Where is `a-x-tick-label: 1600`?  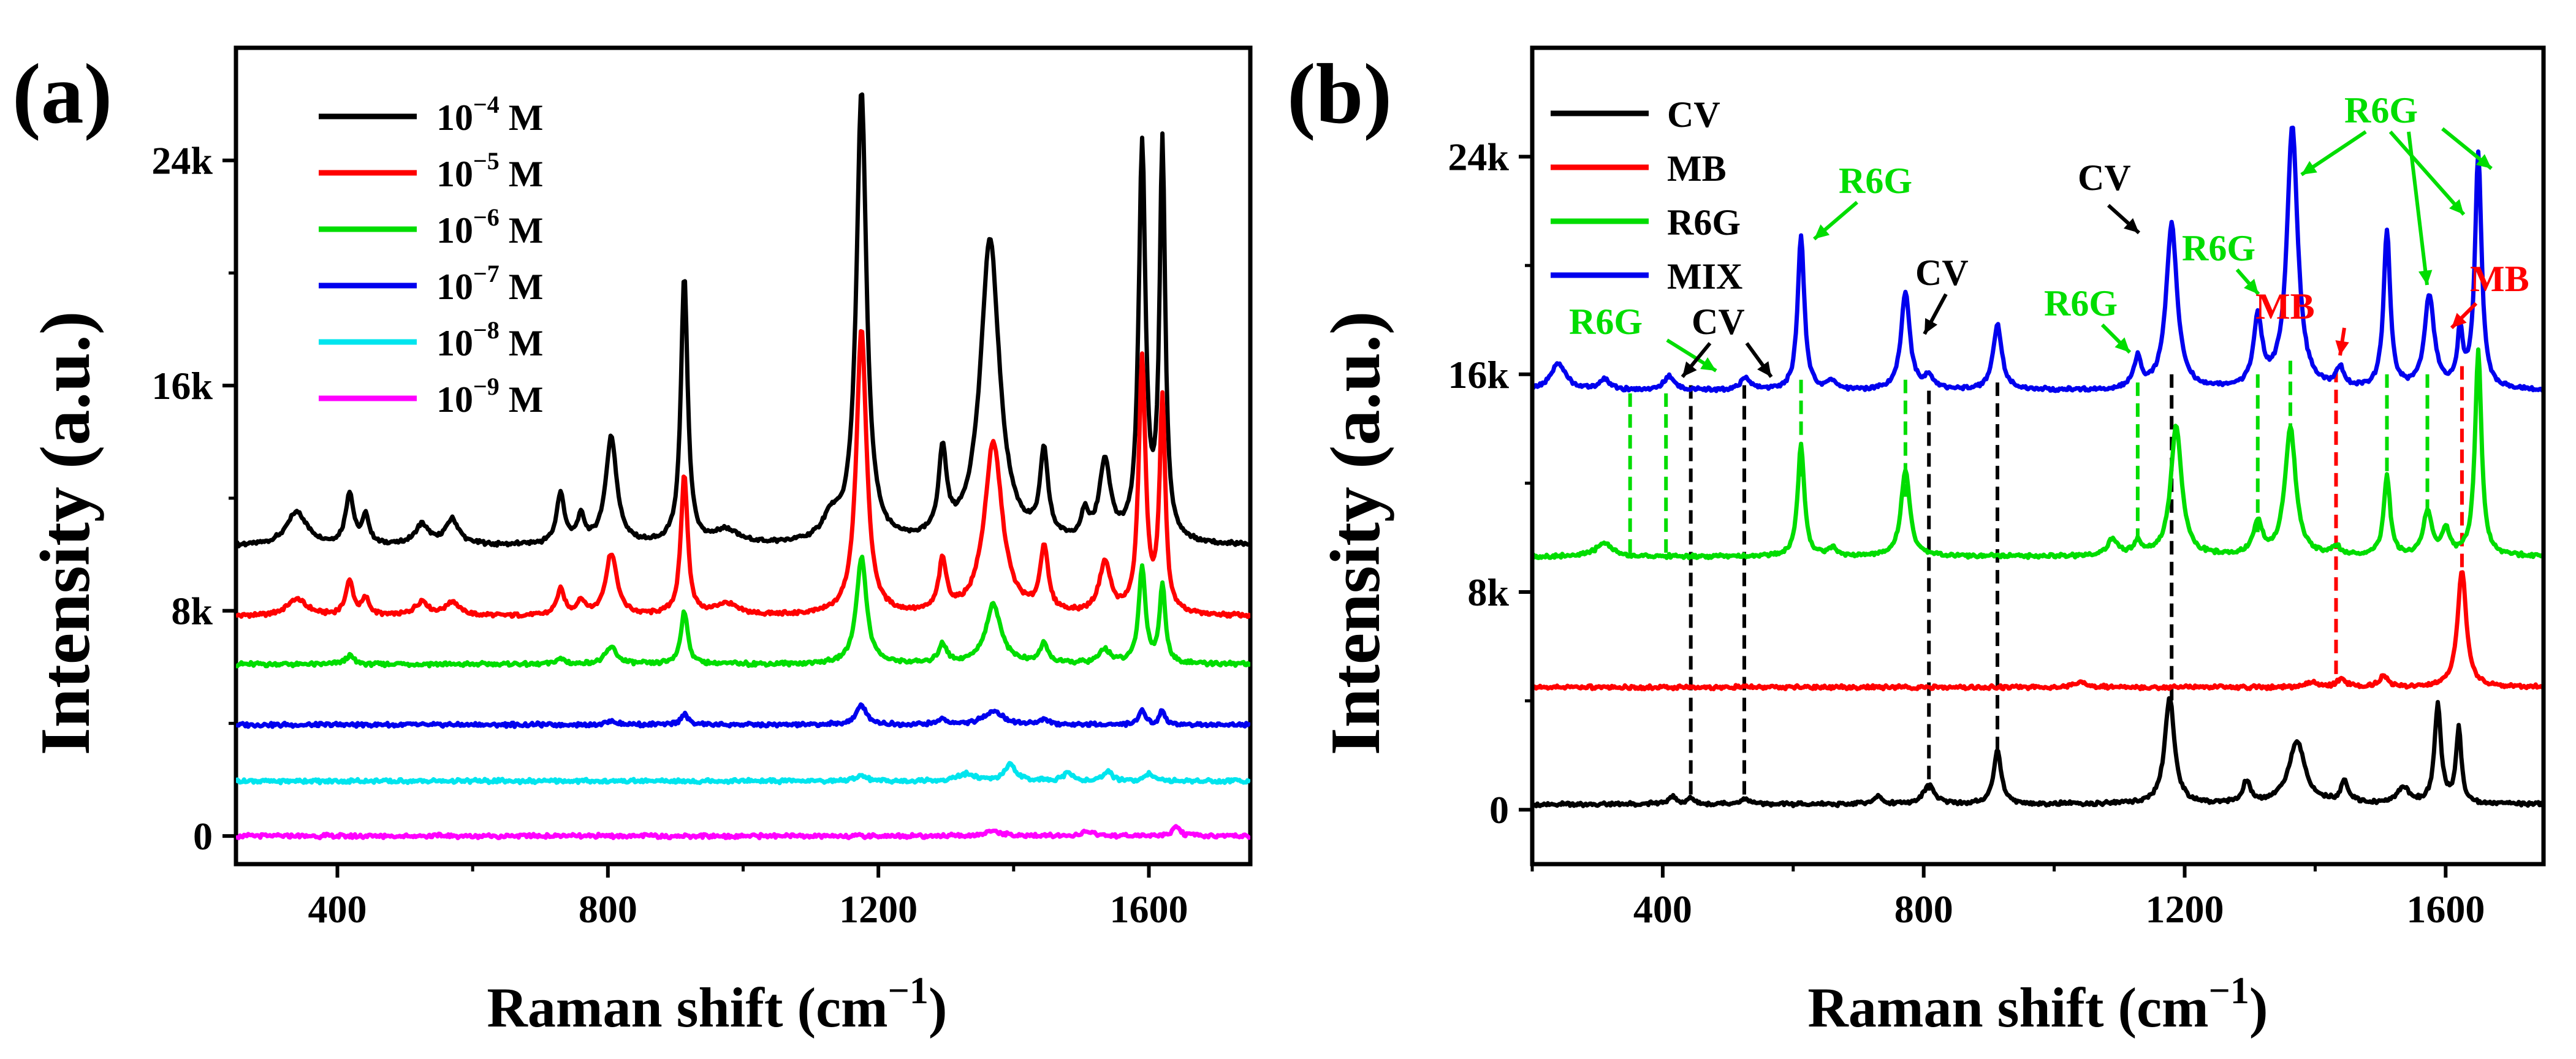 a-x-tick-label: 1600 is located at coordinates (1149, 909).